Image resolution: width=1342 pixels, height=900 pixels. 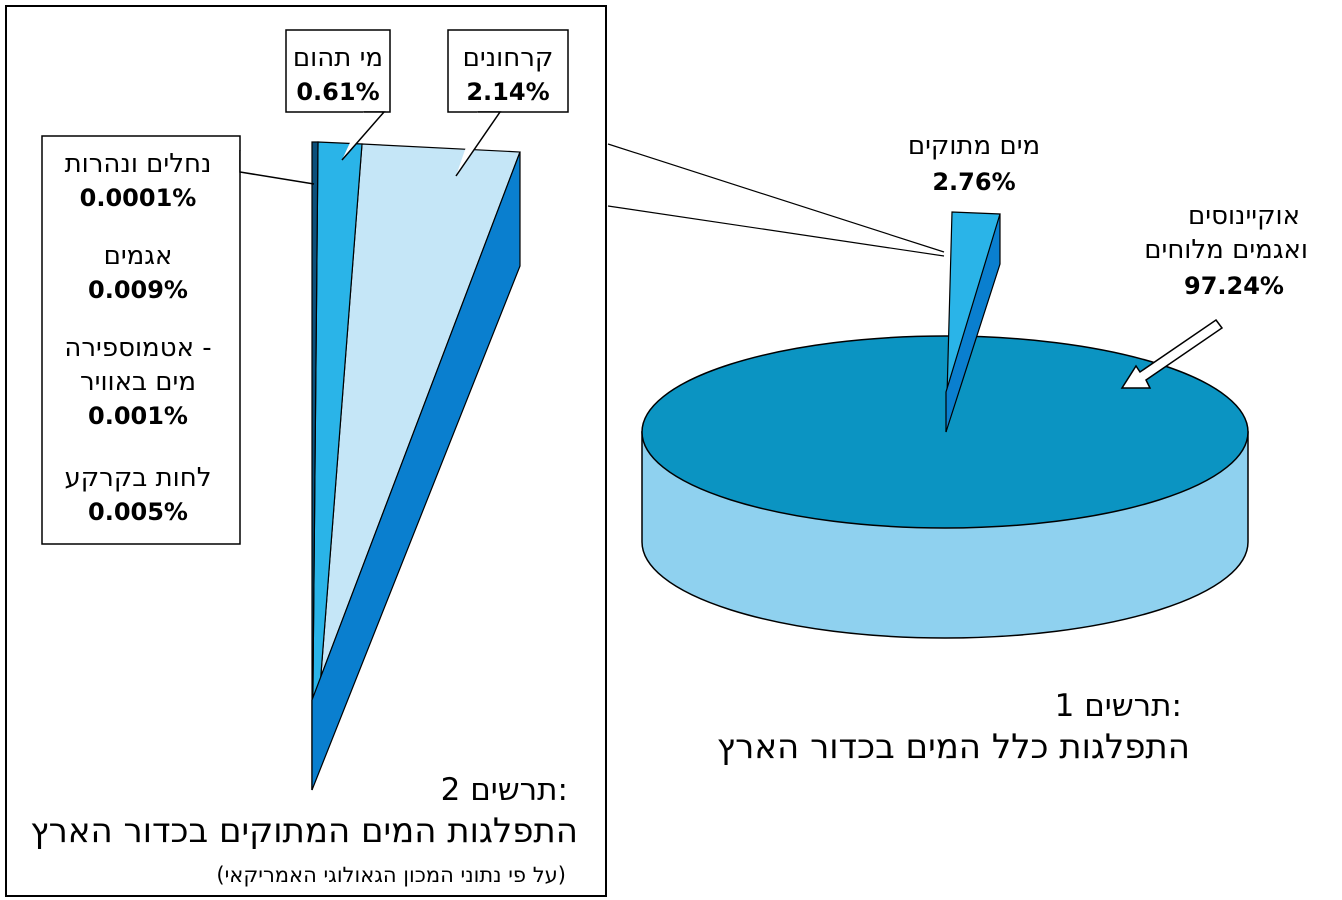 I want to click on groundwater-label: מי תהום, so click(x=338, y=58).